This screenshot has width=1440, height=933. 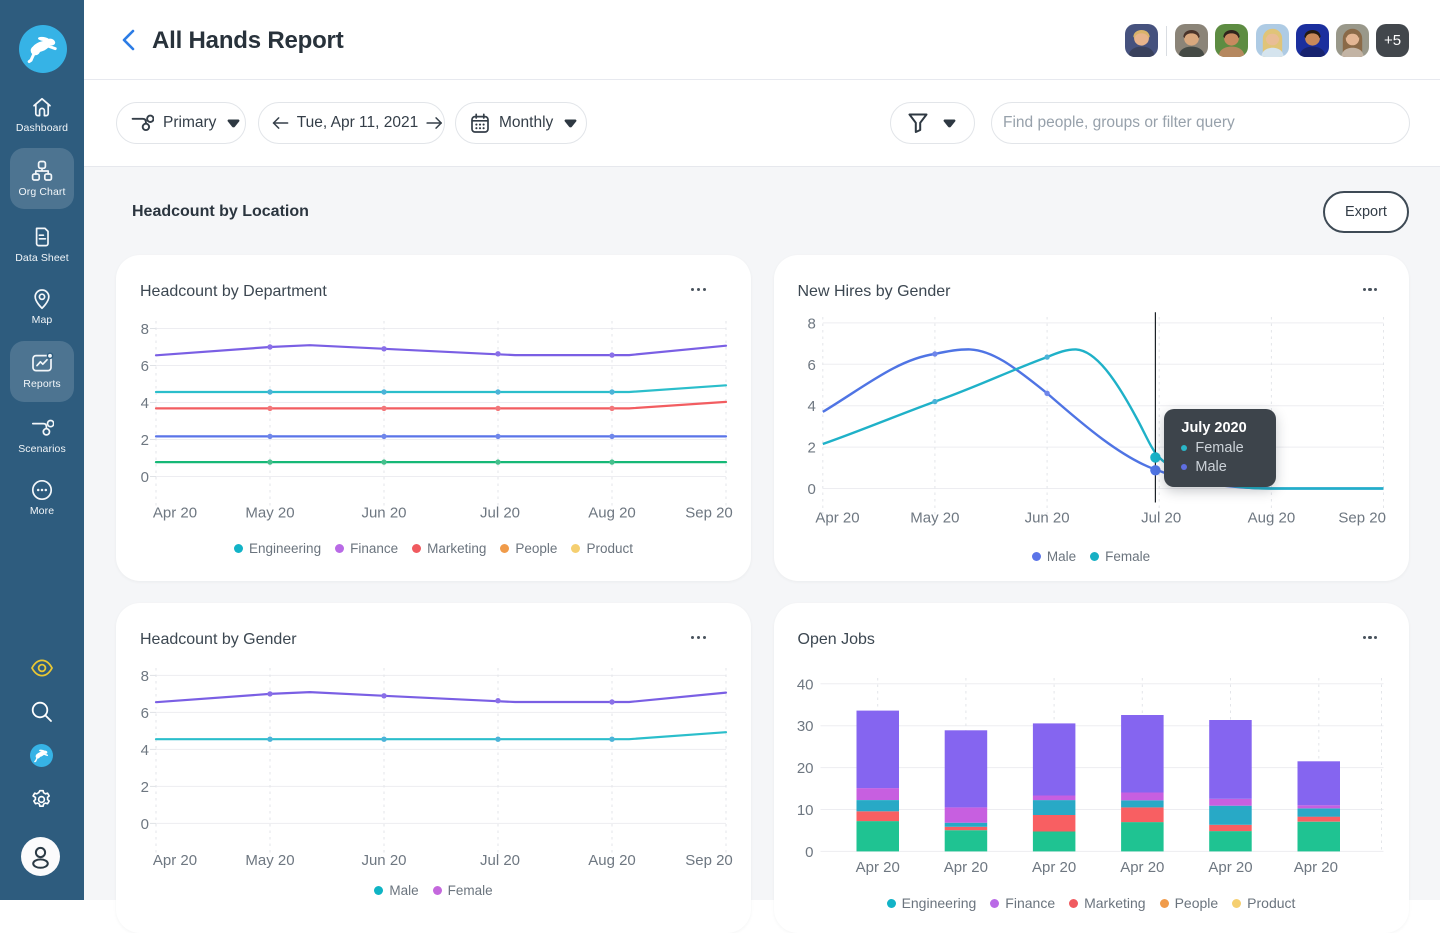 What do you see at coordinates (804, 684) in the screenshot?
I see `svg-text: 40` at bounding box center [804, 684].